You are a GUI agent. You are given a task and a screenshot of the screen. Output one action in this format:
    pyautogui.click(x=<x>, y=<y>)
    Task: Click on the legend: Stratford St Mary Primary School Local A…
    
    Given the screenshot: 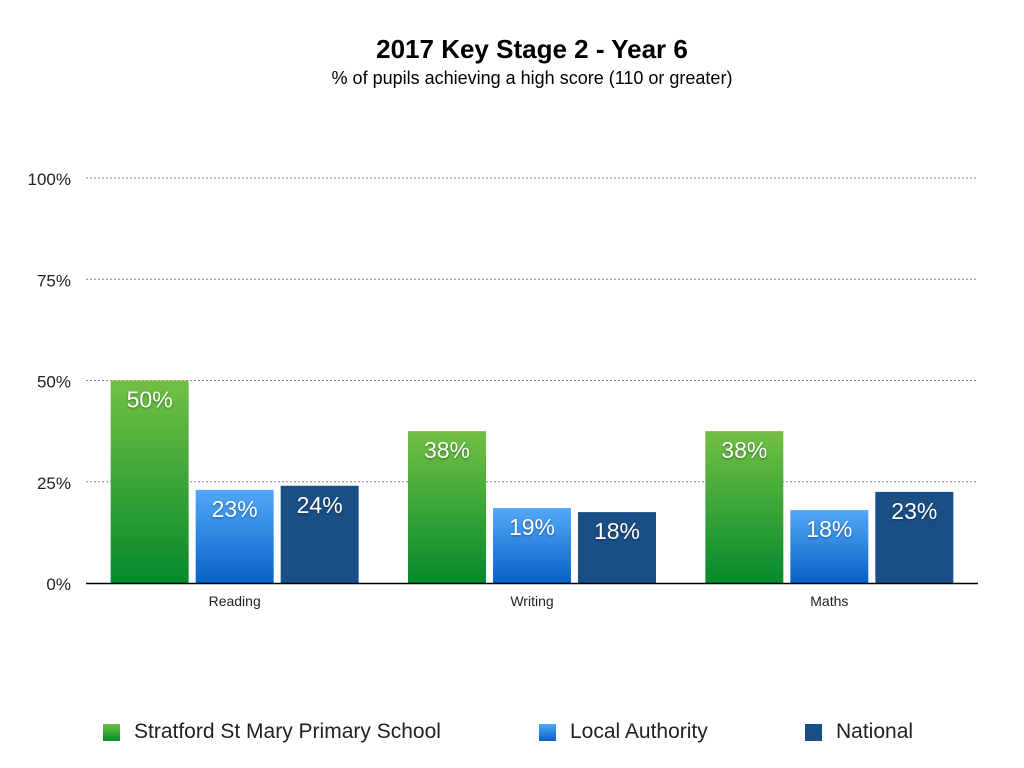 What is the action you would take?
    pyautogui.click(x=512, y=734)
    